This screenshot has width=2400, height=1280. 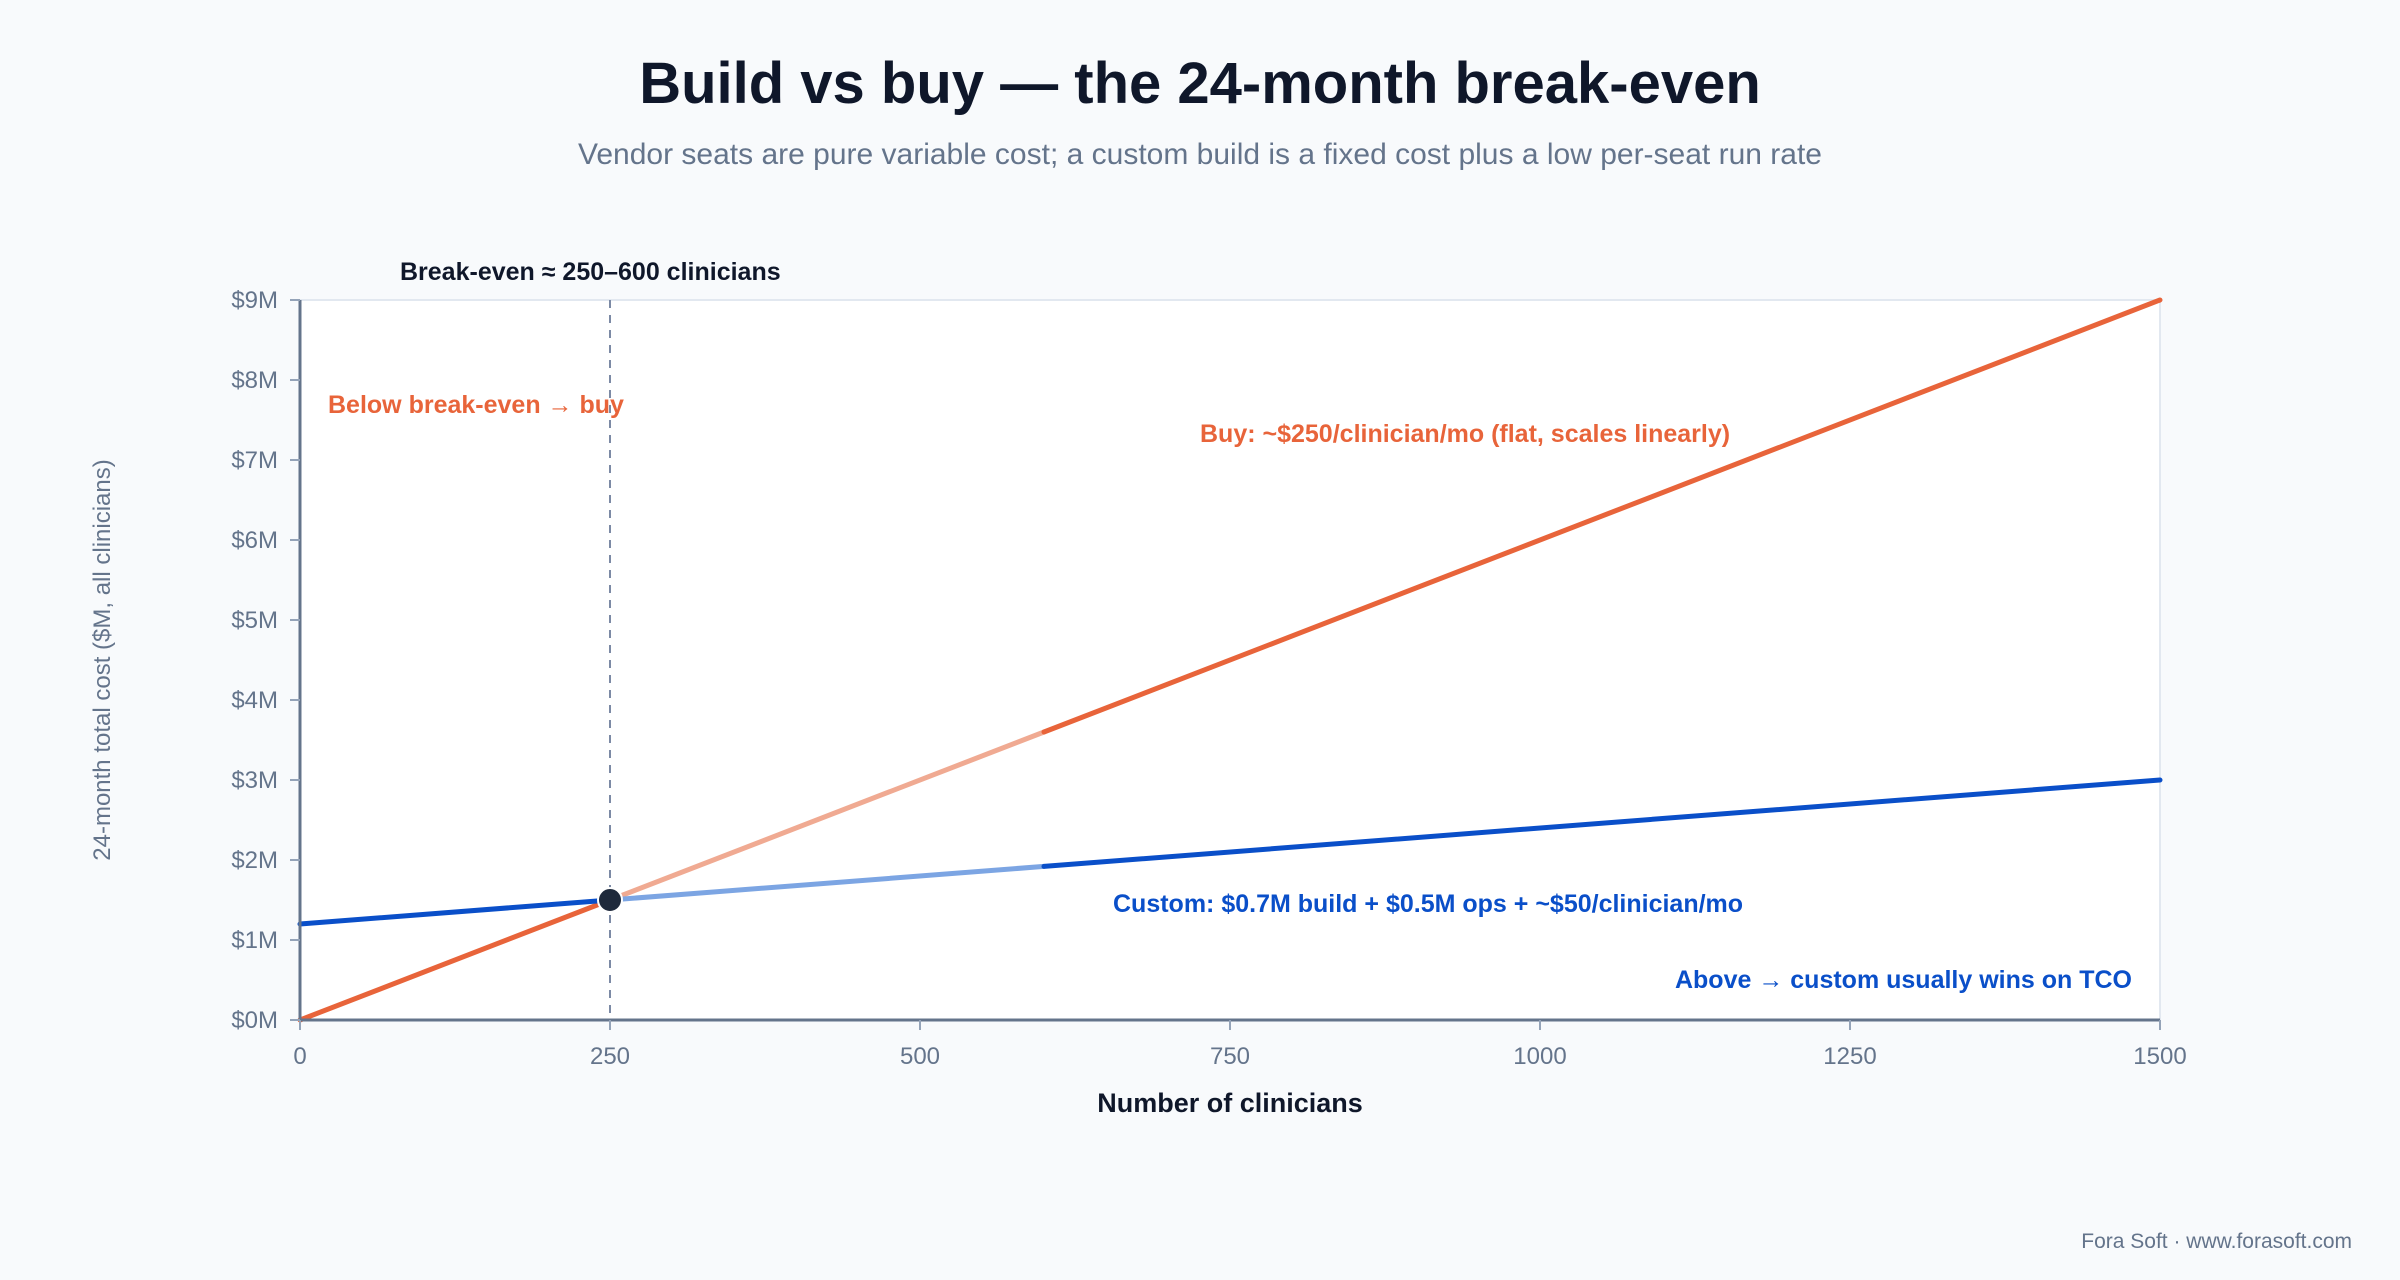 I want to click on y-tick-label: $4M, so click(x=254, y=700).